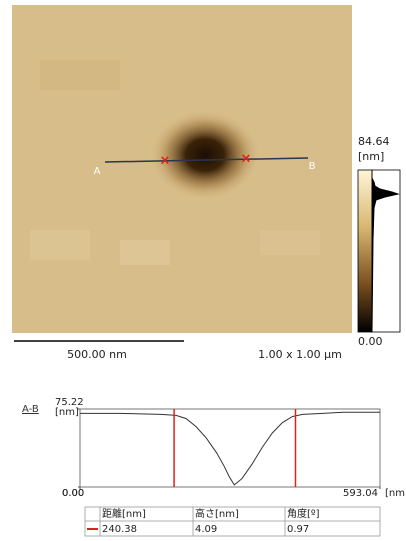 Image resolution: width=406 pixels, height=541 pixels. Describe the element at coordinates (119, 529) in the screenshot. I see `table-cell: 240.38` at that location.